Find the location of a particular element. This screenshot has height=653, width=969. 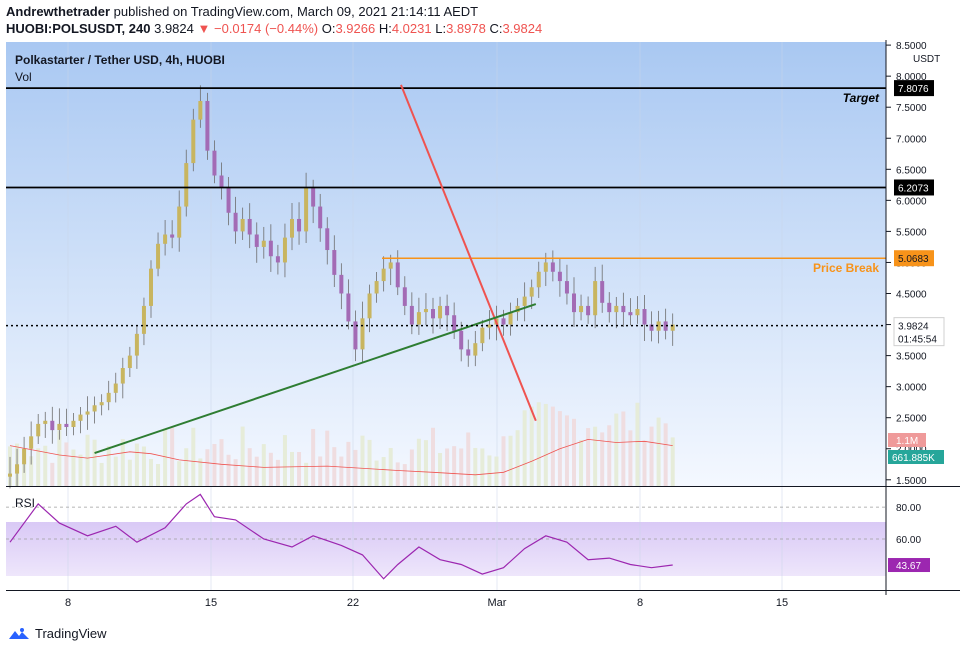

level-axis-tag is located at coordinates (914, 187).